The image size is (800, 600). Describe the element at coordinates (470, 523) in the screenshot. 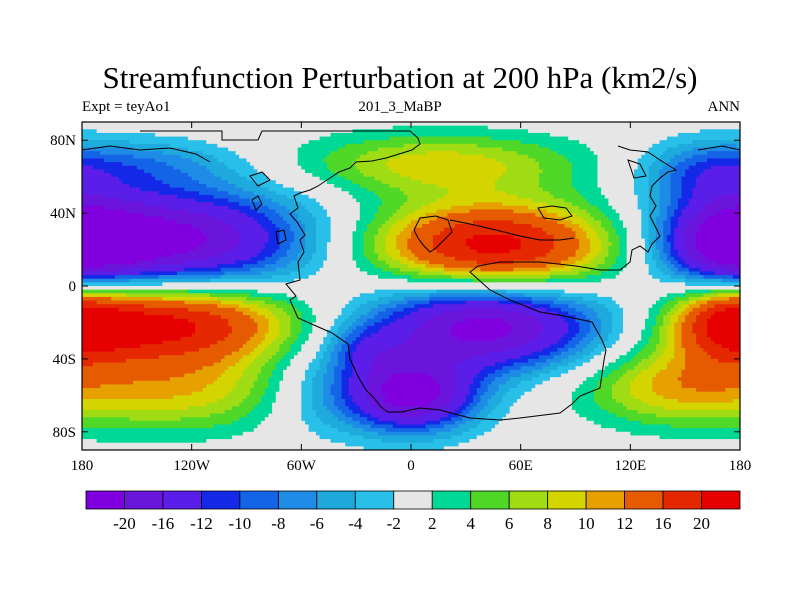

I see `colorbar-label: 4` at that location.